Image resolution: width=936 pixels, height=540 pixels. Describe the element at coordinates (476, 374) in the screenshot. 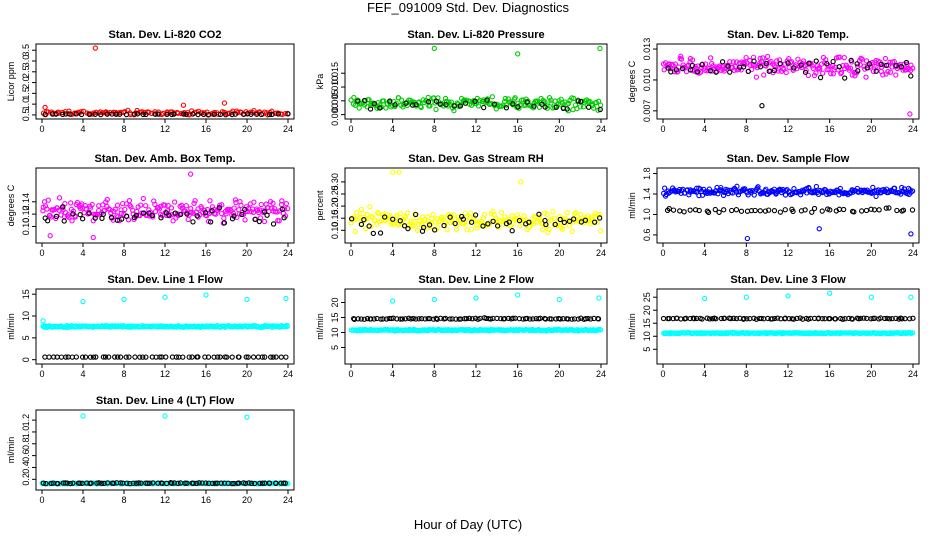

I see `x-tick-label: 12` at that location.